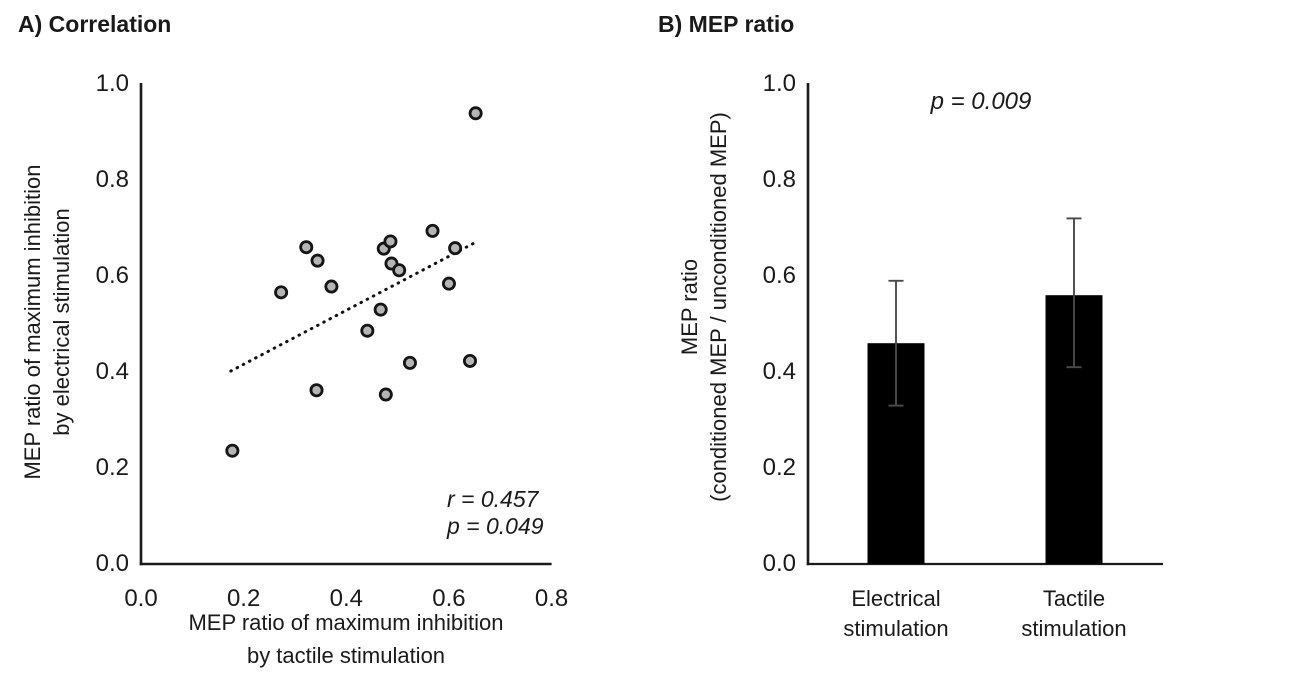 The image size is (1299, 681). What do you see at coordinates (779, 83) in the screenshot?
I see `panel-b-y-tick-label: 1.0` at bounding box center [779, 83].